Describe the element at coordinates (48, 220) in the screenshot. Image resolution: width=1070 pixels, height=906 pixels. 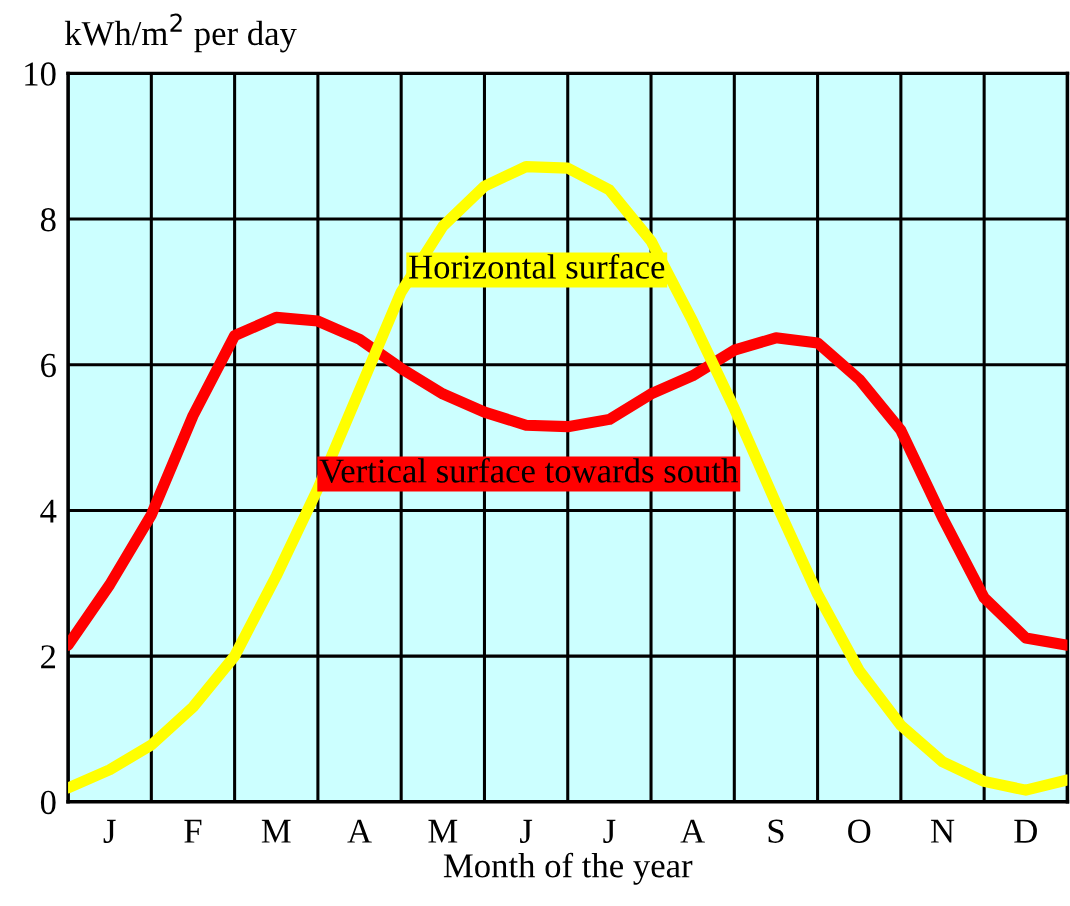
I see `y-tick-label: 8` at that location.